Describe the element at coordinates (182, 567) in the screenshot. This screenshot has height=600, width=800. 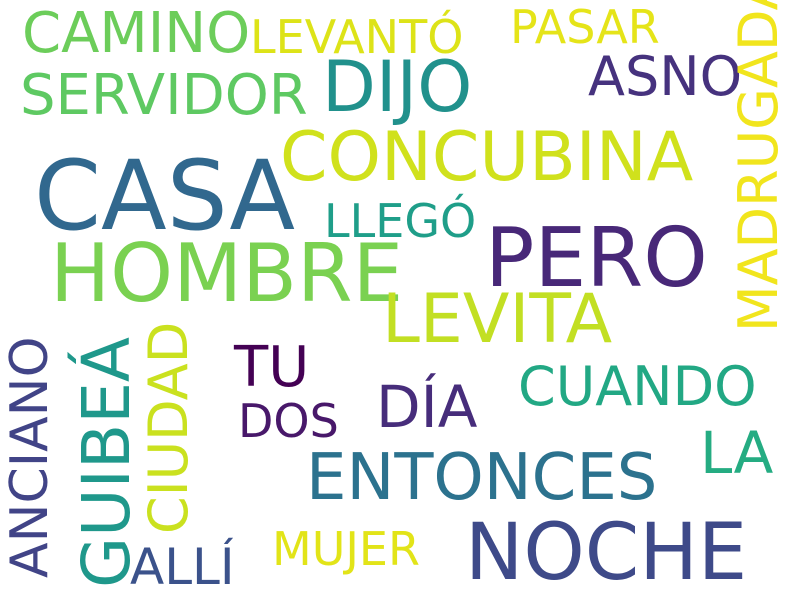
I see `word-alli: ALLÍ` at that location.